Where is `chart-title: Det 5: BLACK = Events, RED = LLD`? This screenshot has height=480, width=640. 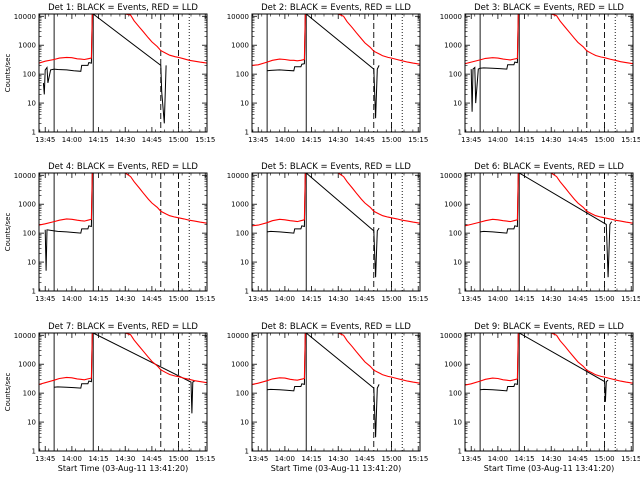
chart-title: Det 5: BLACK = Events, RED = LLD is located at coordinates (336, 167).